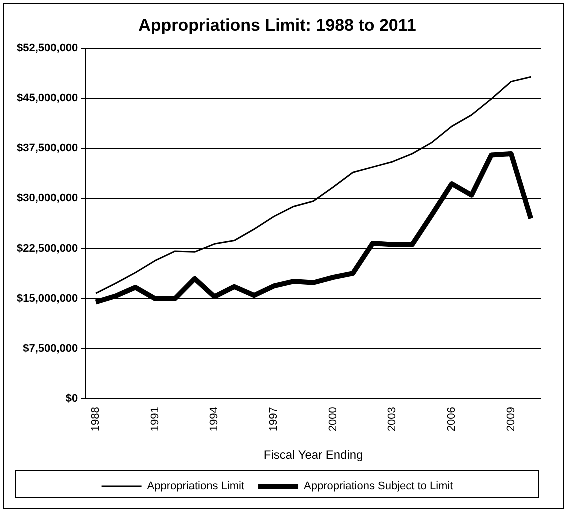  What do you see at coordinates (47, 48) in the screenshot?
I see `y-tick-label: $52,500,000` at bounding box center [47, 48].